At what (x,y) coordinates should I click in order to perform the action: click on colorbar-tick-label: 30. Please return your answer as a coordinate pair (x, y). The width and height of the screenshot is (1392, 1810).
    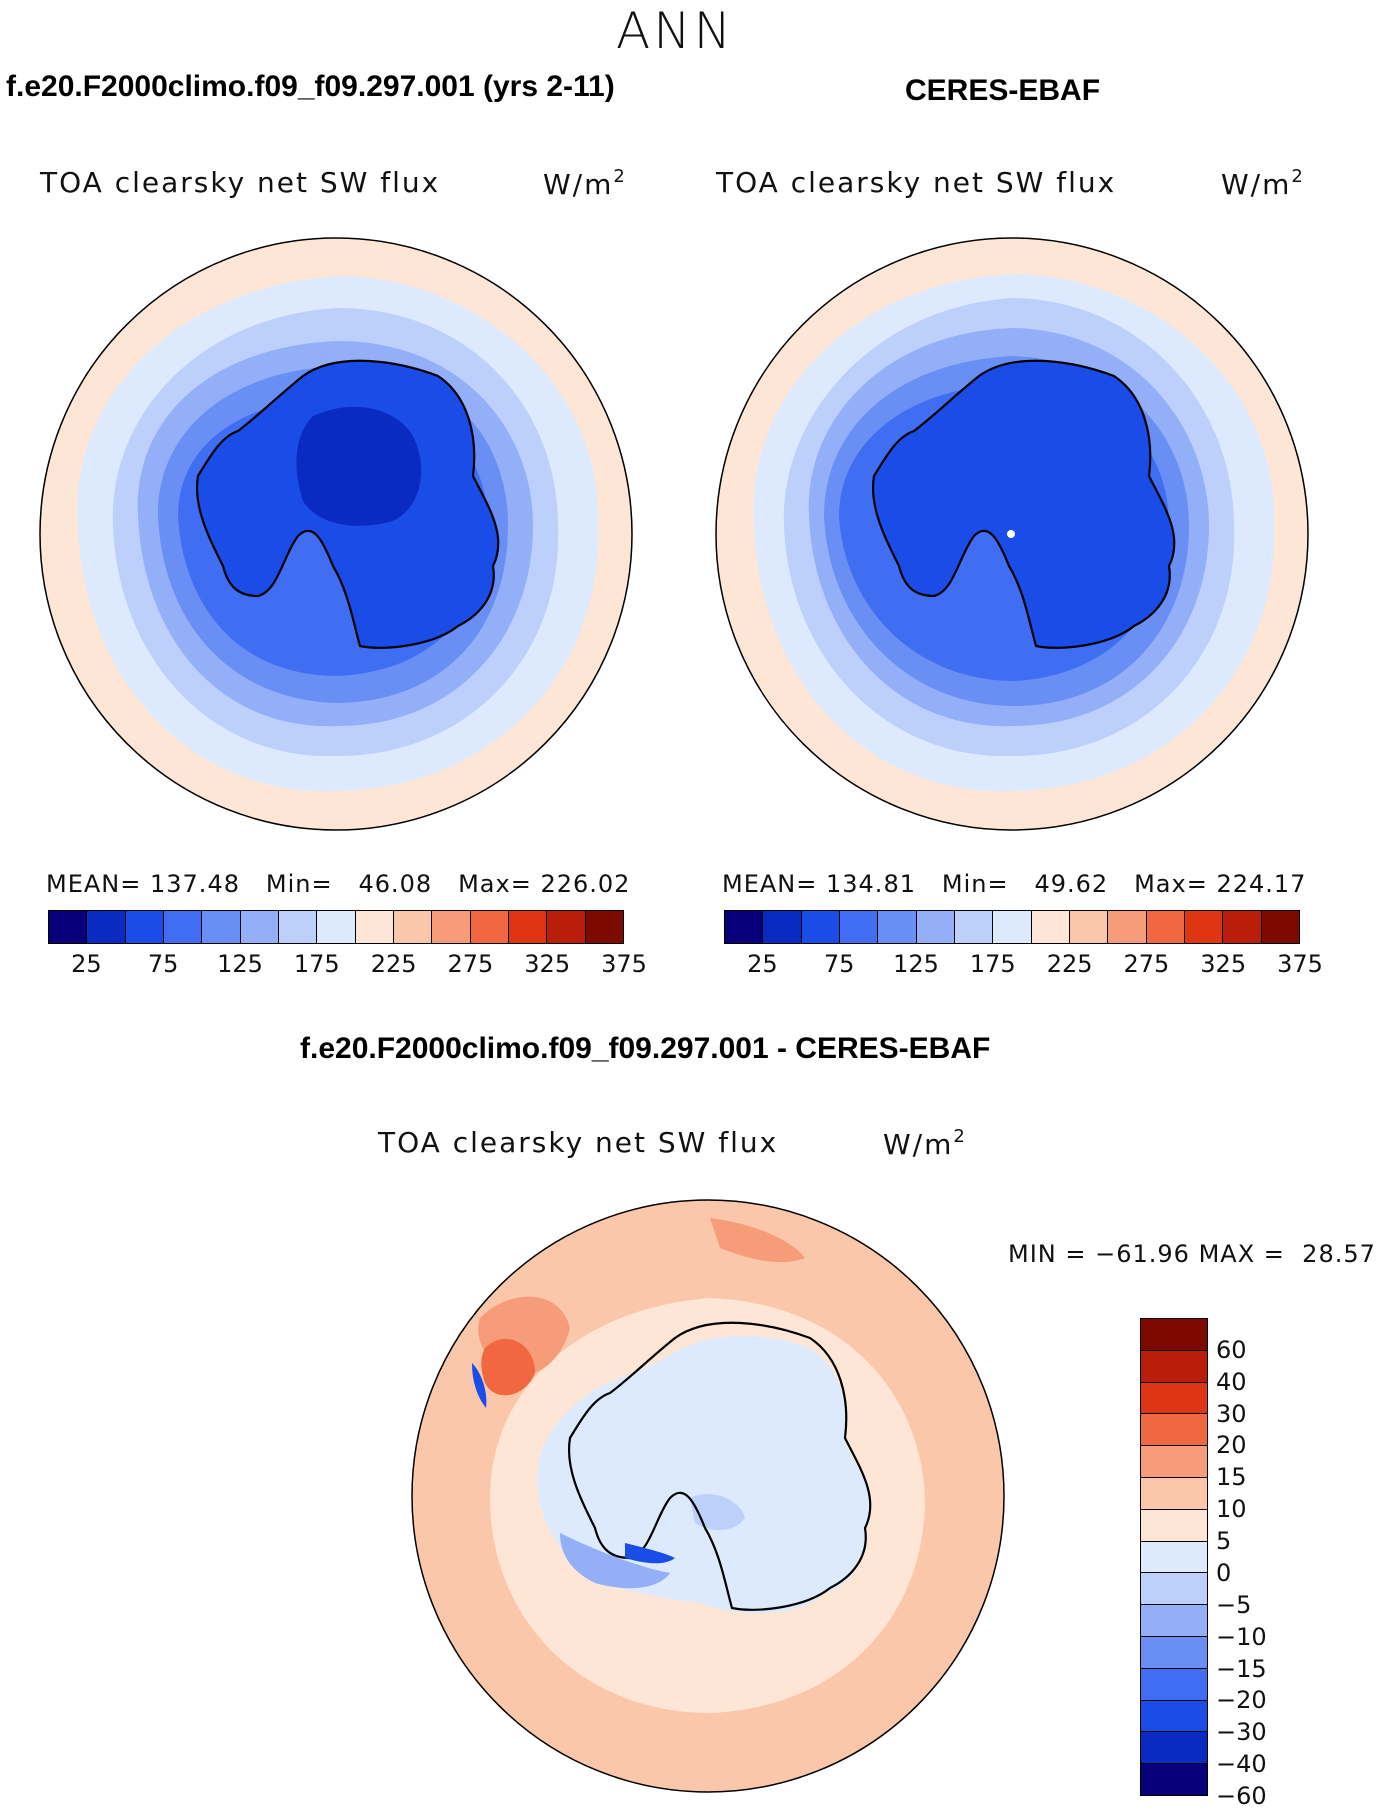
    Looking at the image, I should click on (1231, 1413).